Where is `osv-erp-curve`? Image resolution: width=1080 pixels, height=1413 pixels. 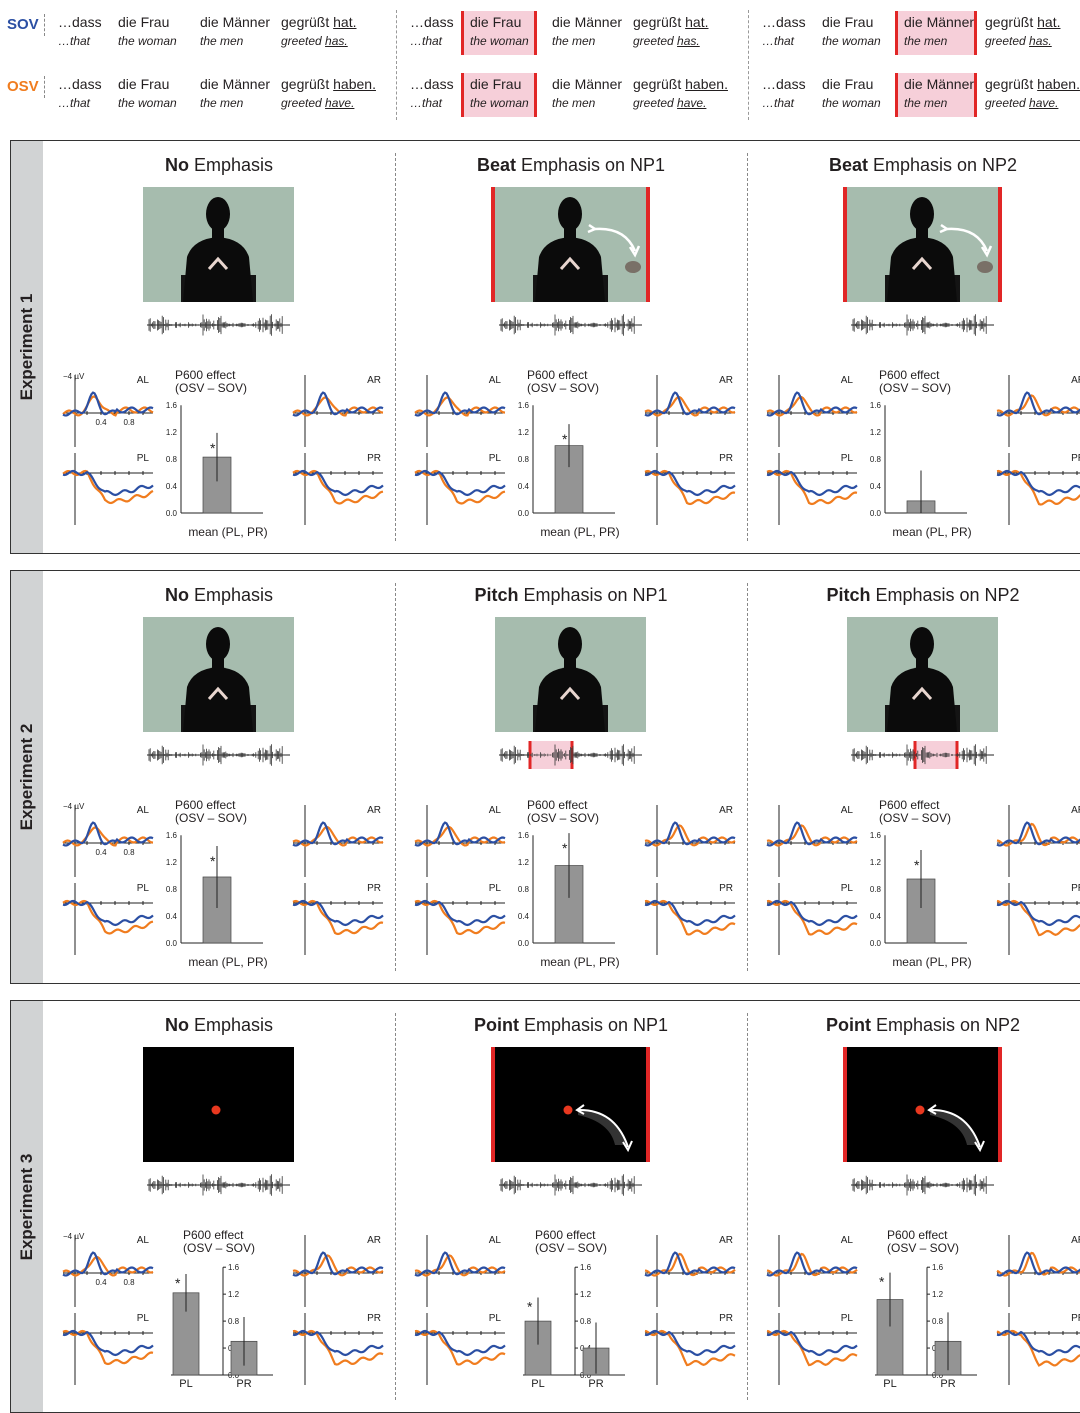
osv-erp-curve is located at coordinates (690, 1348).